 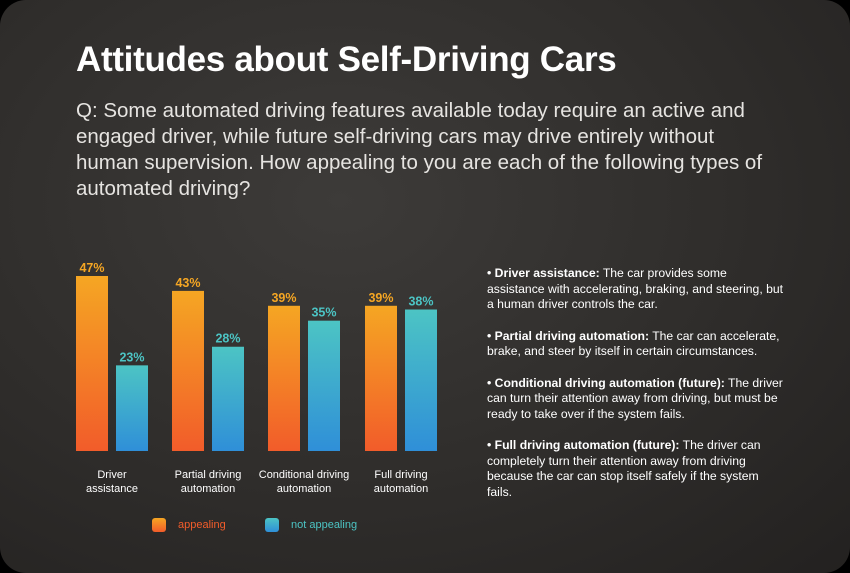 What do you see at coordinates (112, 475) in the screenshot?
I see `category-label-0: Driver` at bounding box center [112, 475].